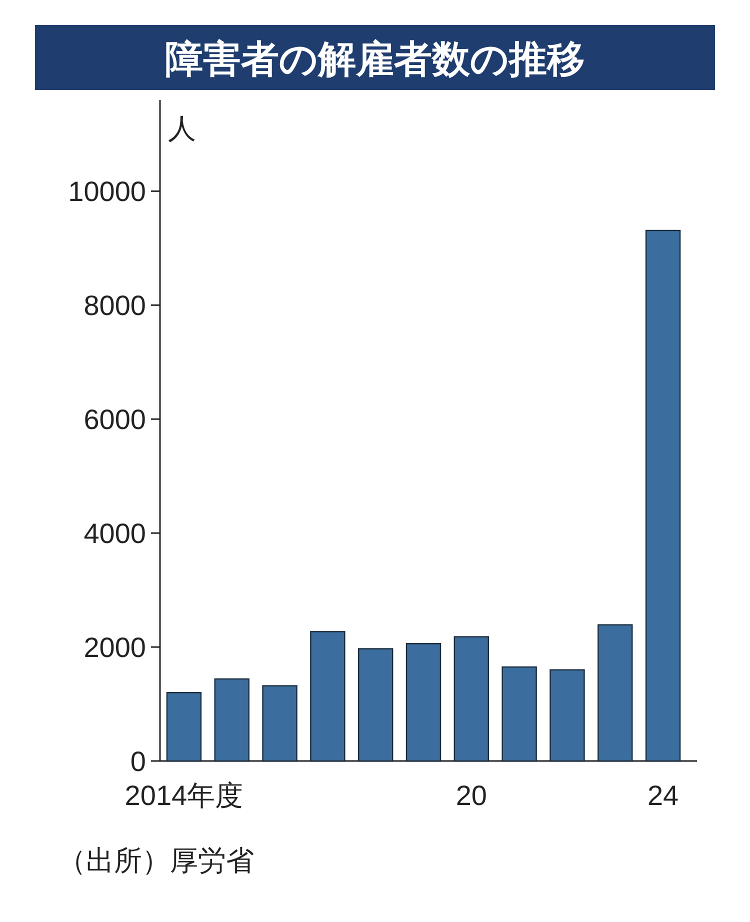 The image size is (750, 922). What do you see at coordinates (375, 59) in the screenshot?
I see `chart-title: 障害者の解雇者数の推移` at bounding box center [375, 59].